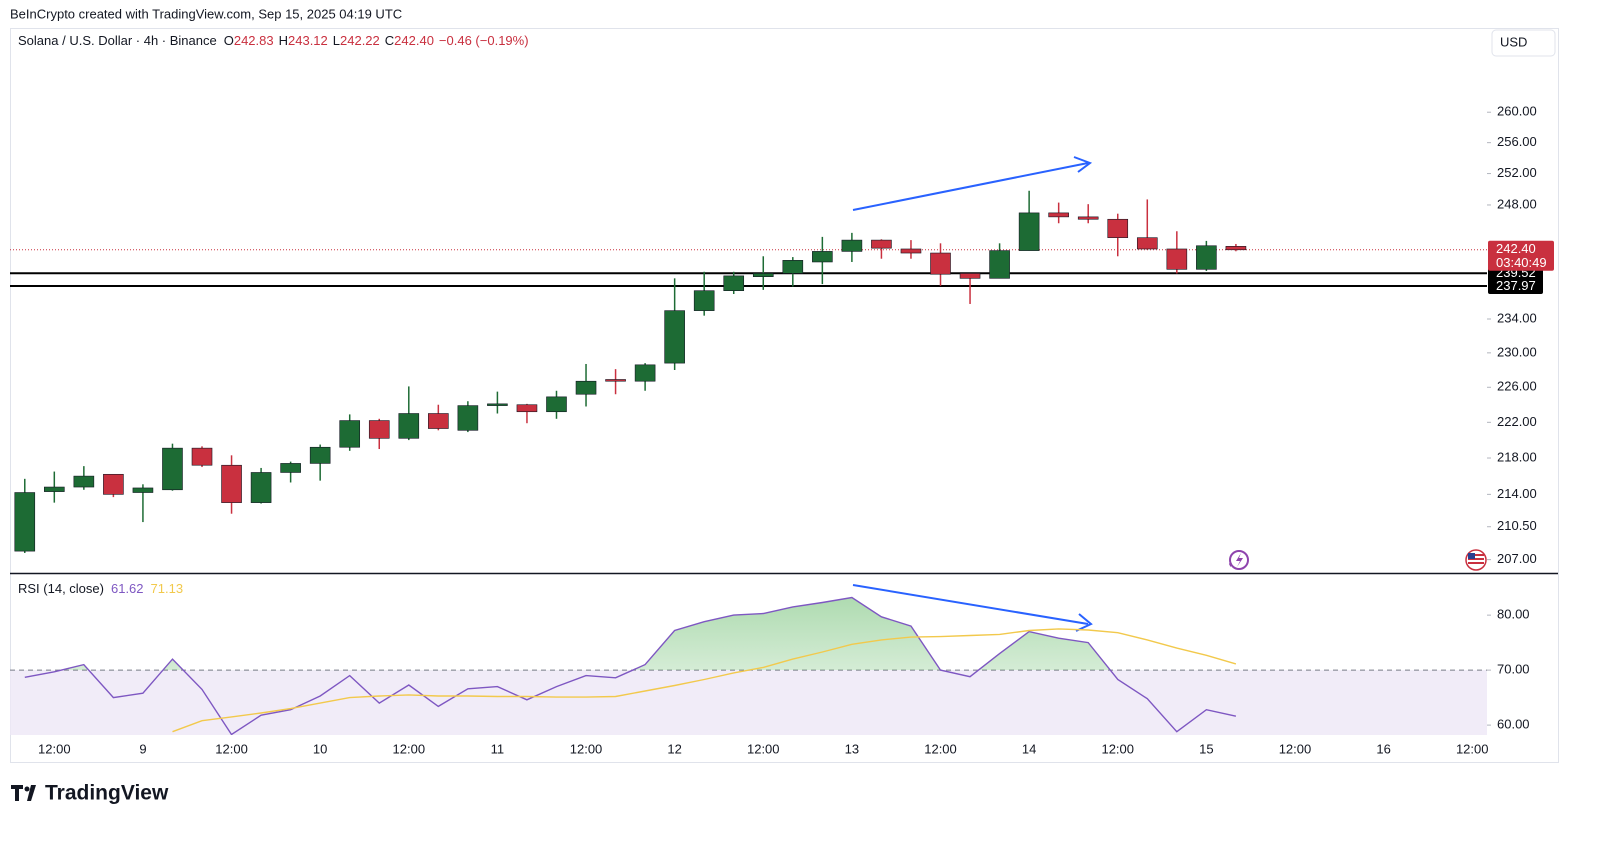 This screenshot has width=1600, height=844. What do you see at coordinates (498, 748) in the screenshot?
I see `x-tick-label: 11` at bounding box center [498, 748].